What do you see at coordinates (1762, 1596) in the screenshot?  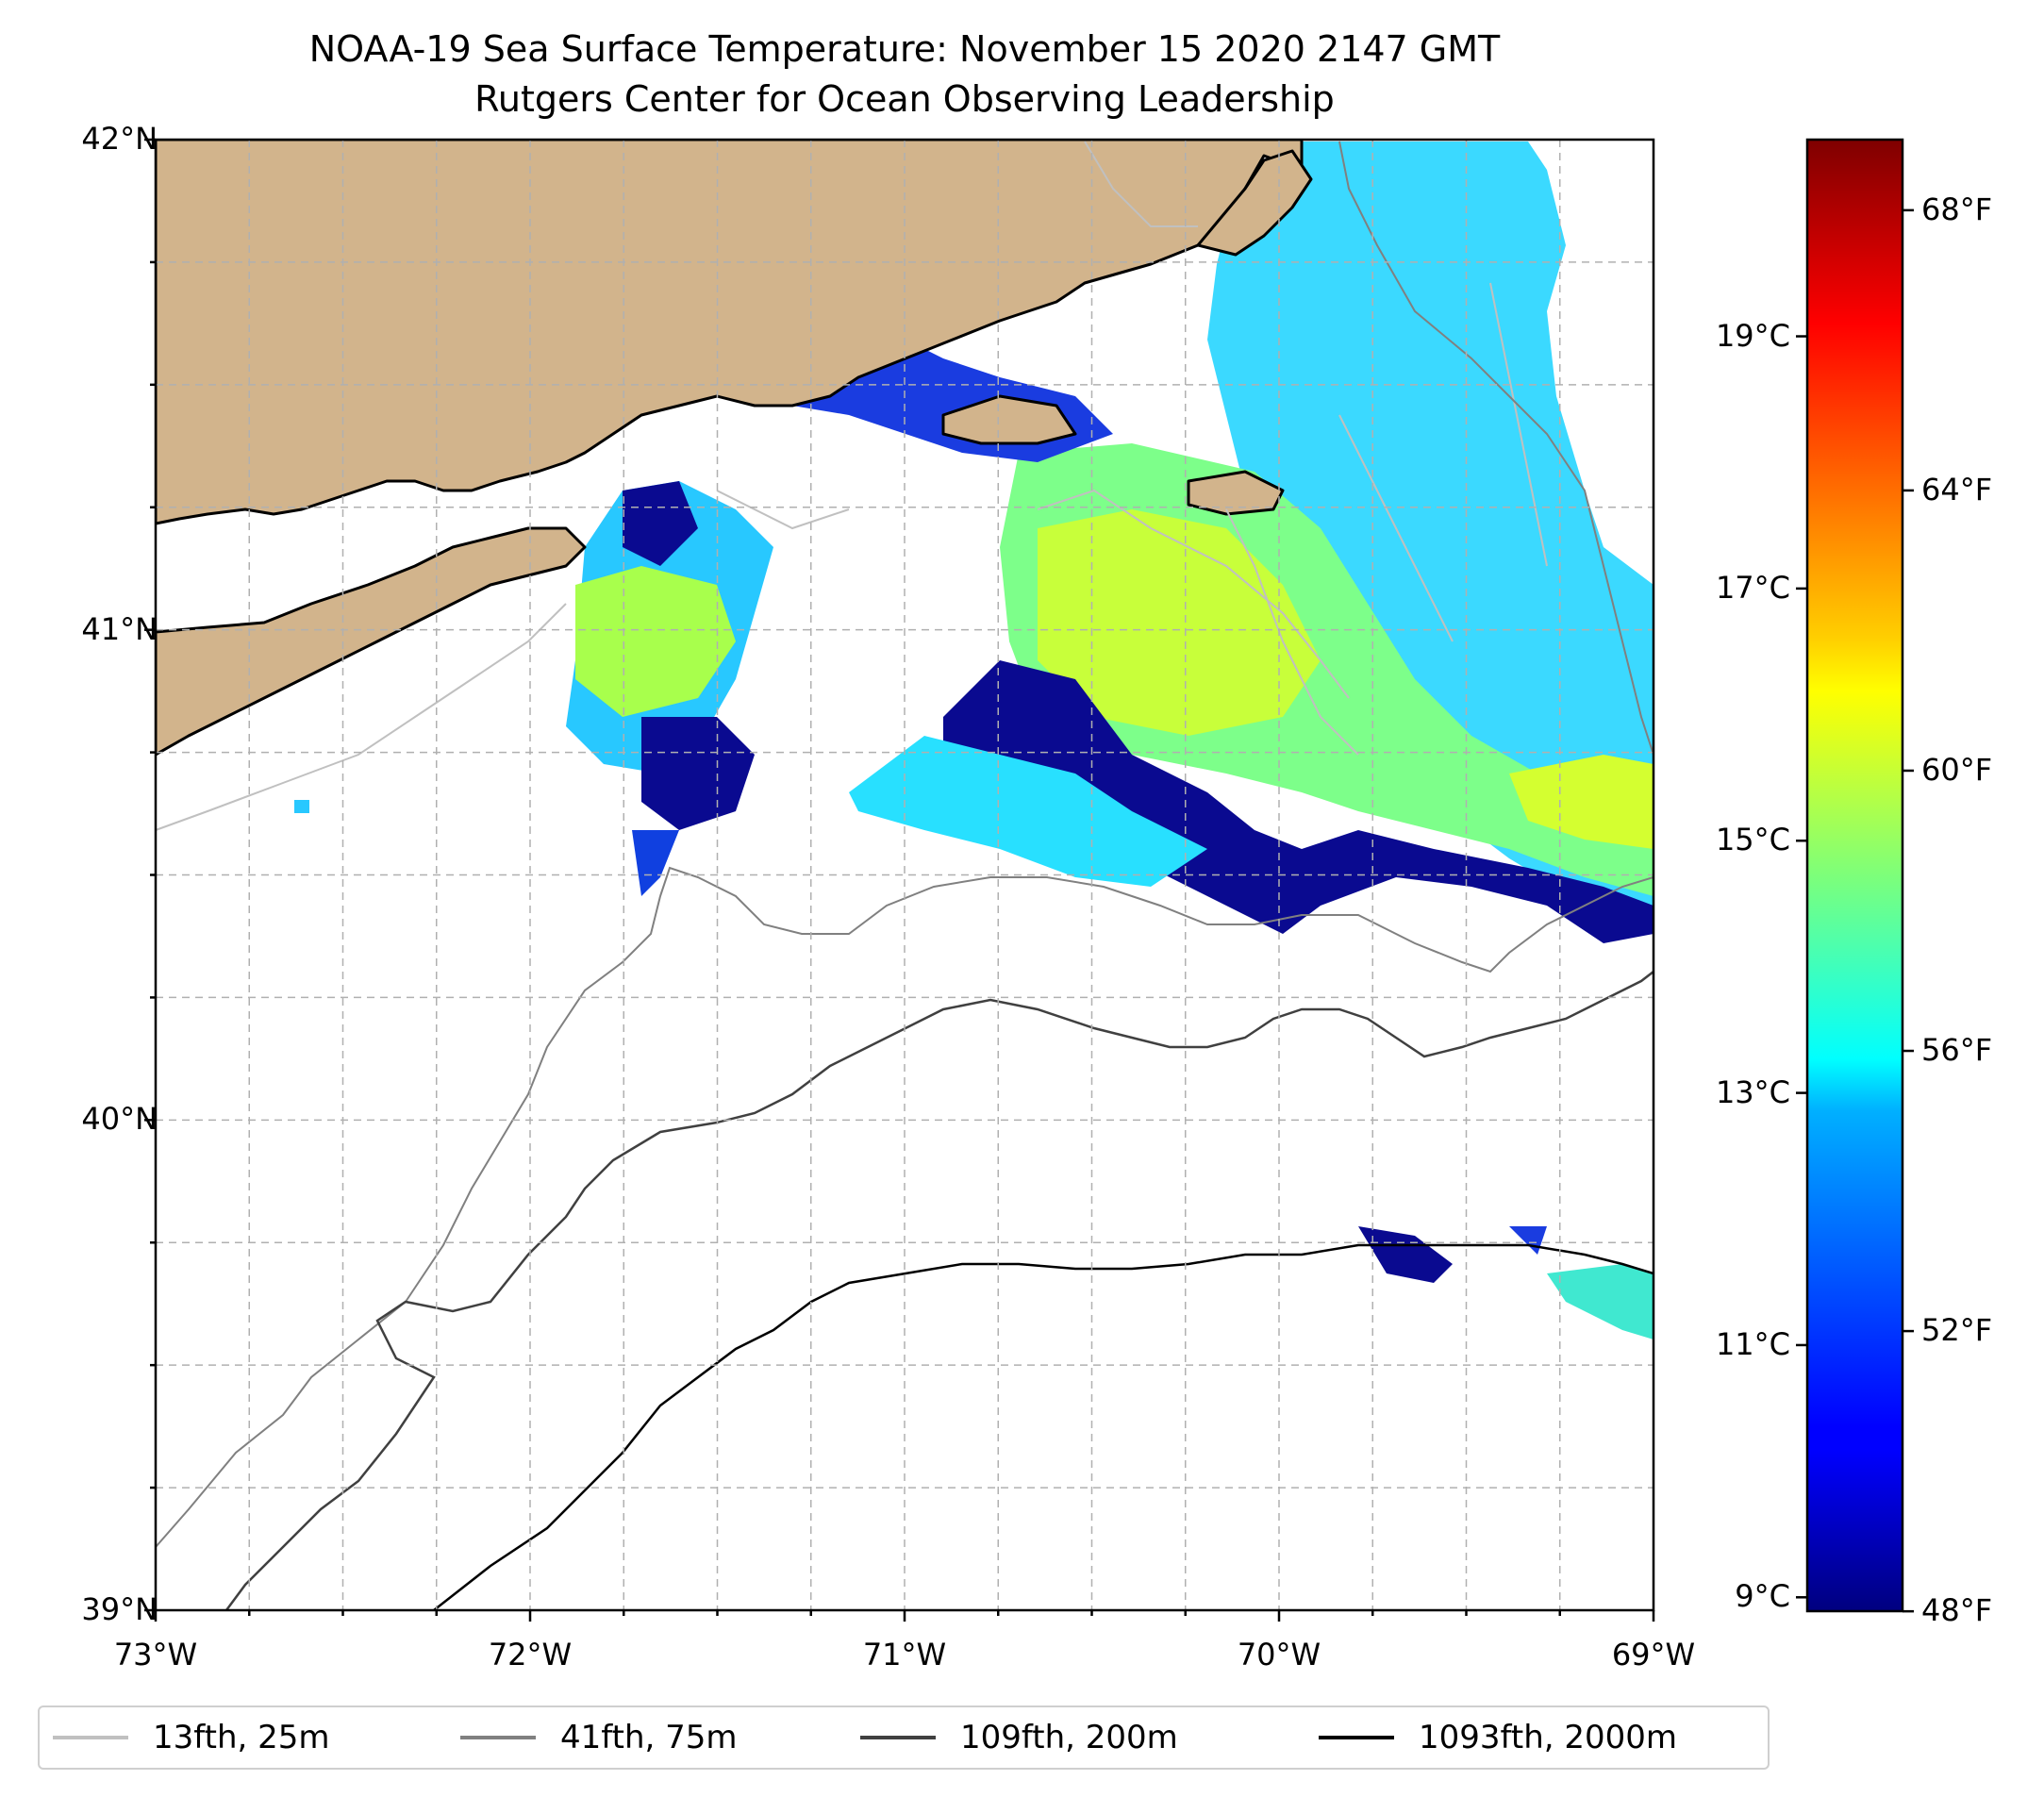 I see `colorbar-celsius-label: 9°C` at bounding box center [1762, 1596].